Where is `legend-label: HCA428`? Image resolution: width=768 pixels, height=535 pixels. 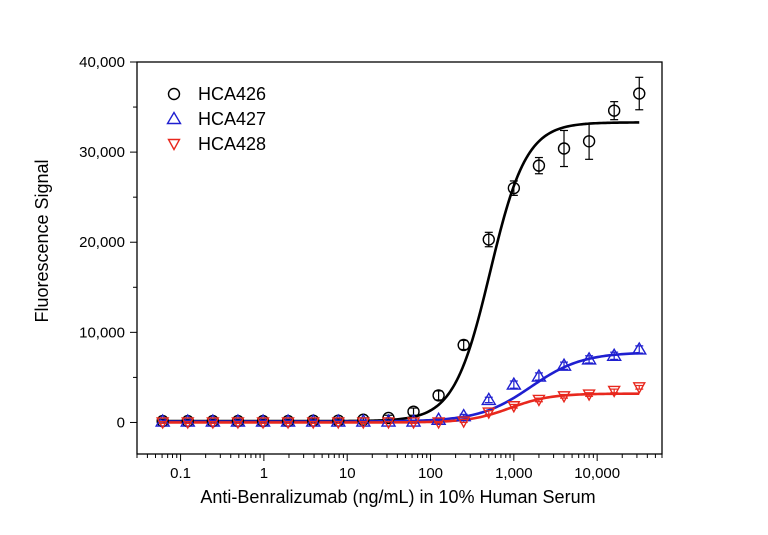 legend-label: HCA428 is located at coordinates (232, 144).